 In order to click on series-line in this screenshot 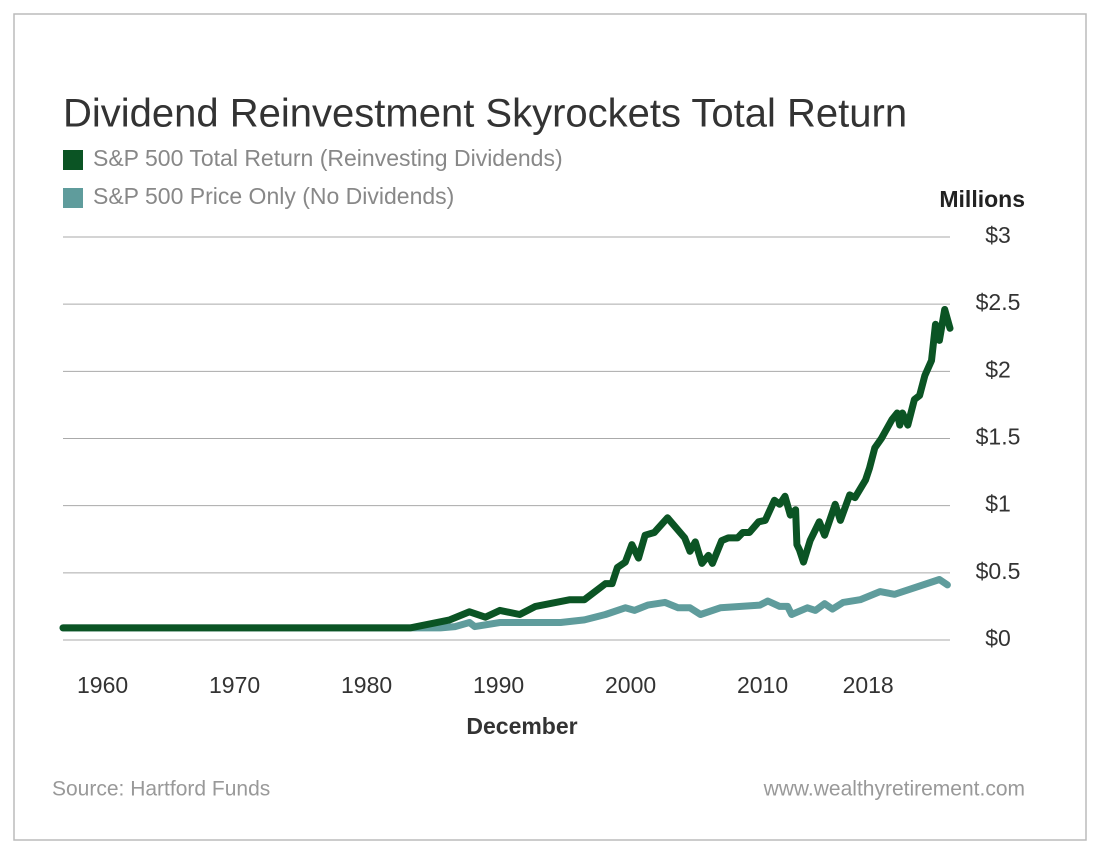, I will do `click(505, 604)`.